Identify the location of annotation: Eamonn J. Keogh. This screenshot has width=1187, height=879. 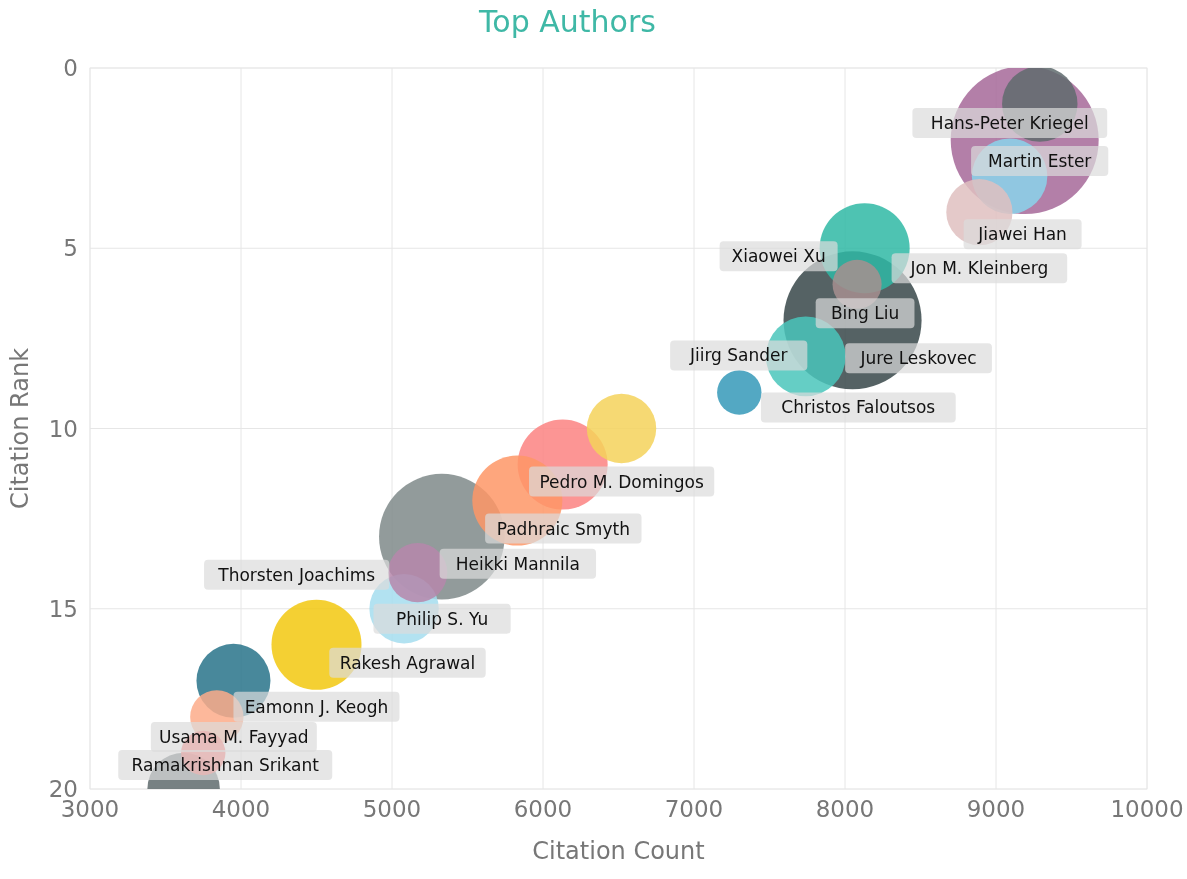
(316, 706).